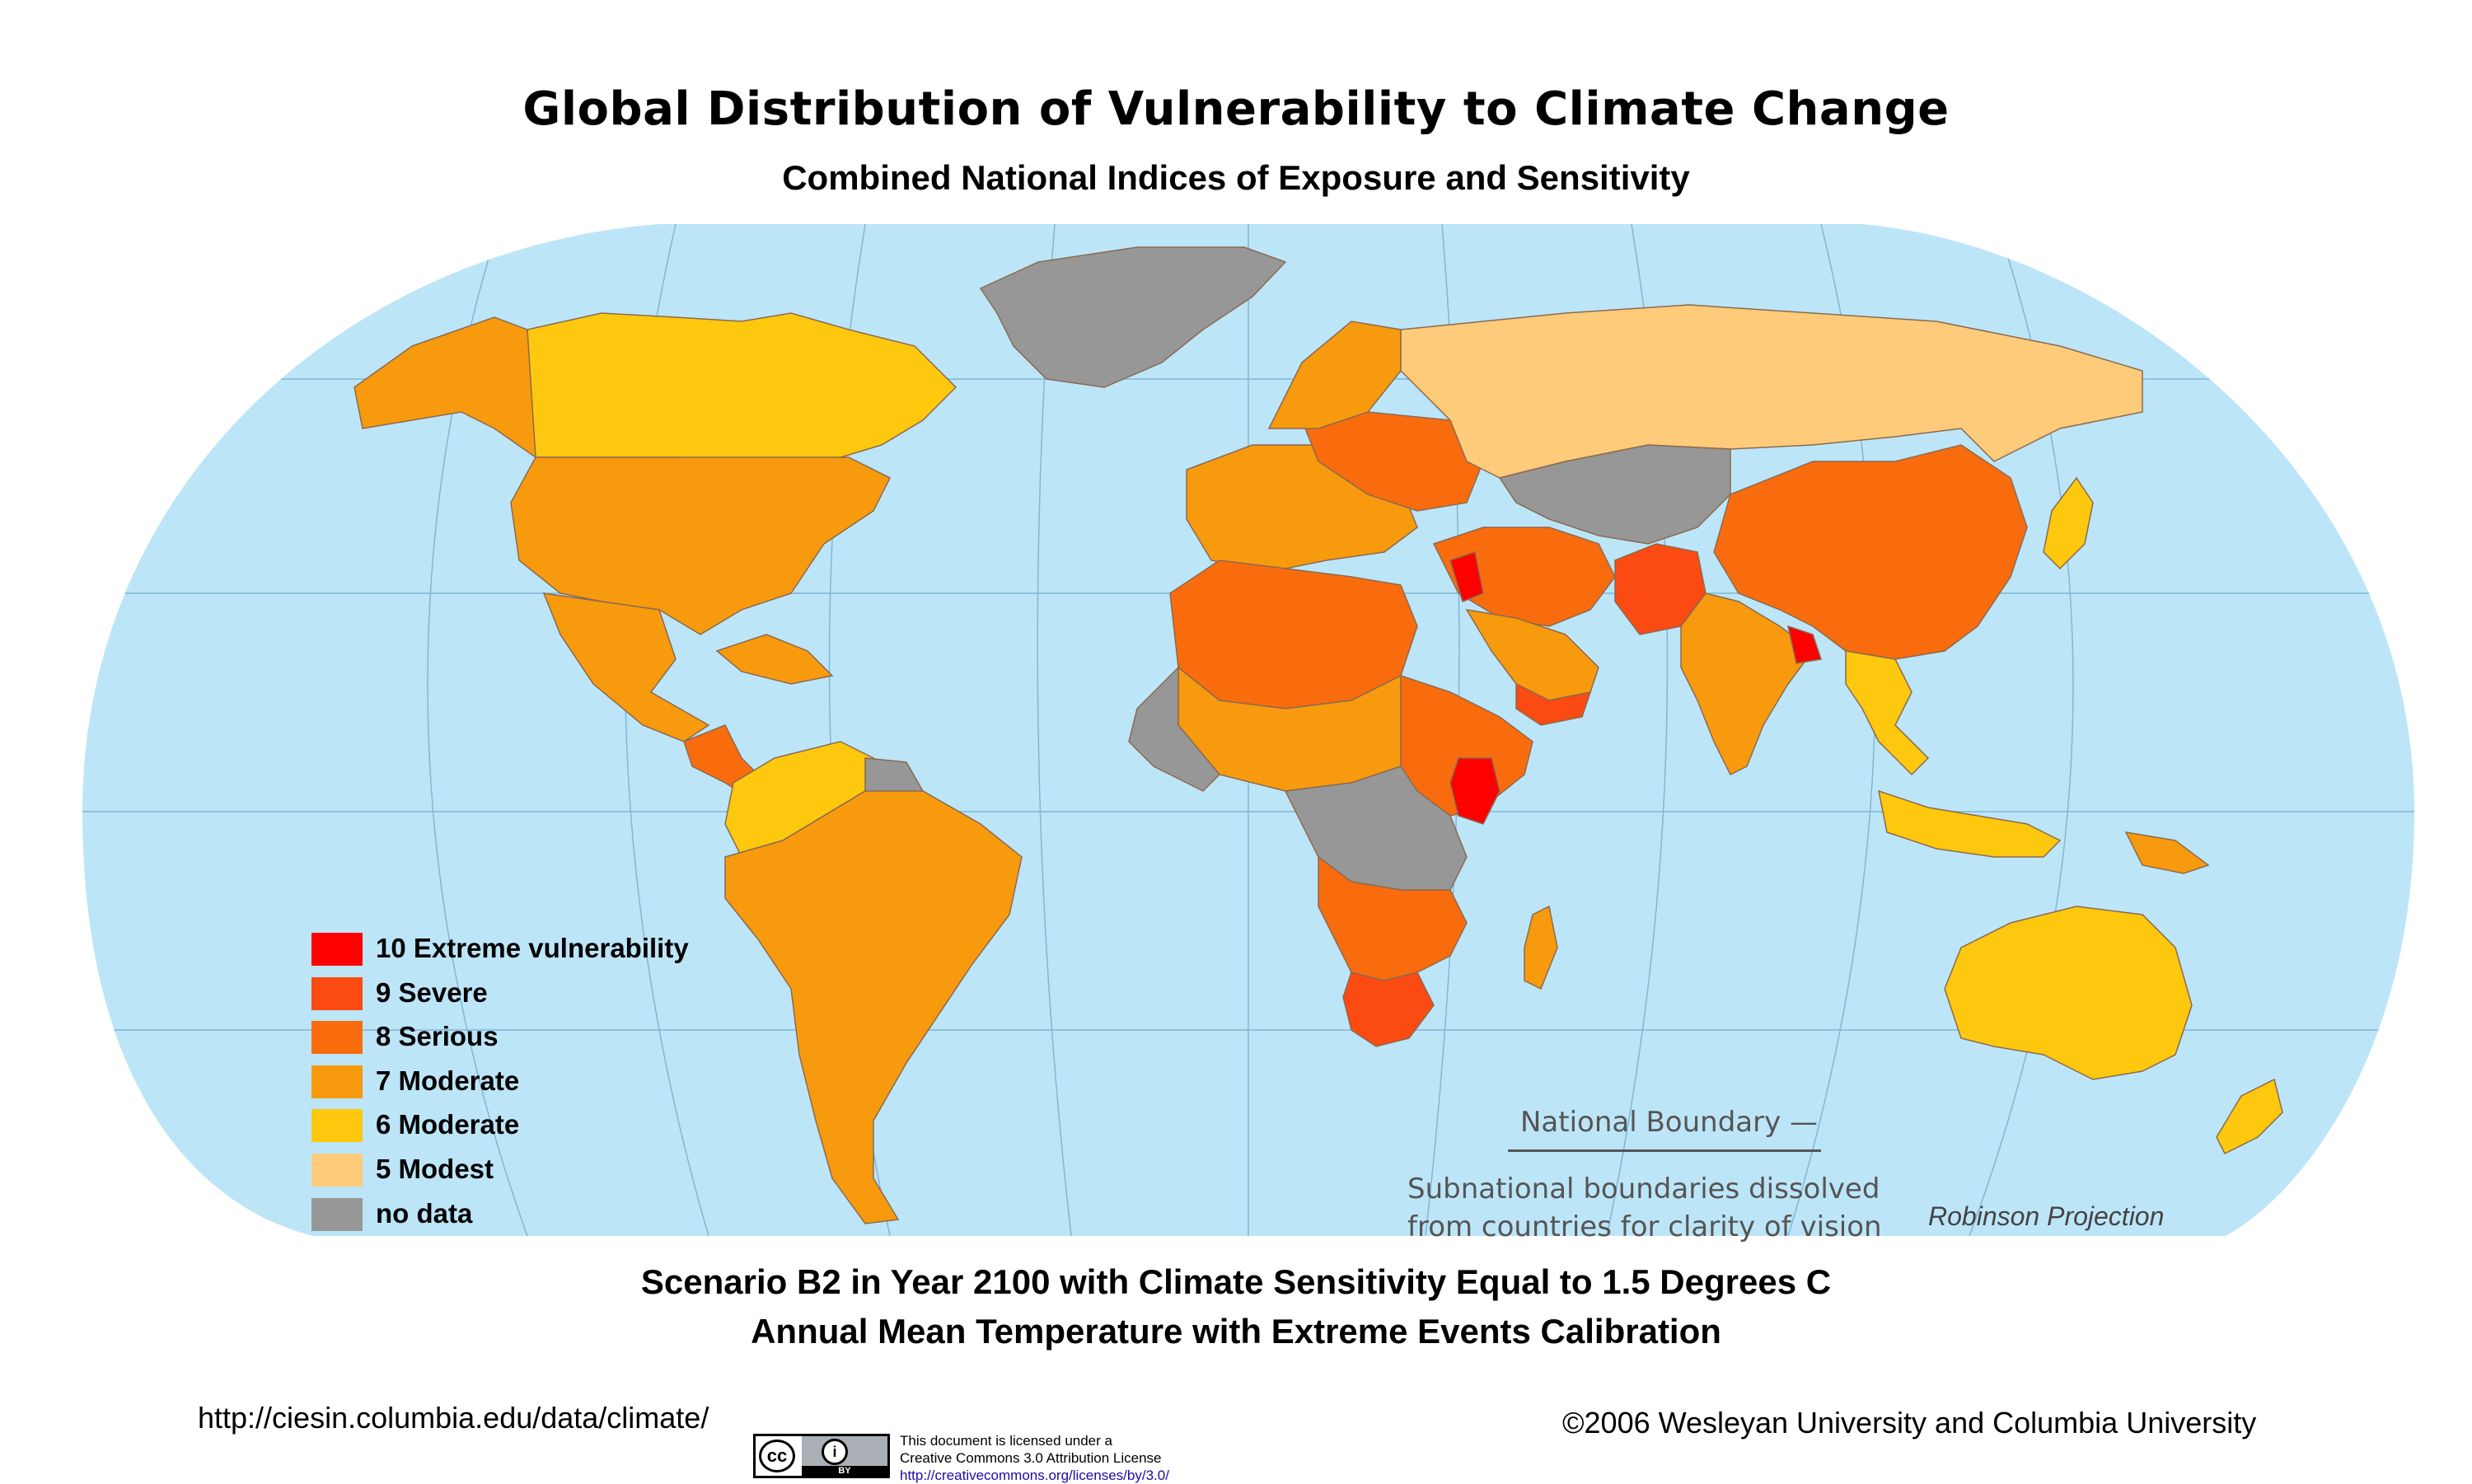 Image resolution: width=2472 pixels, height=1484 pixels. I want to click on region-india, so click(1747, 684).